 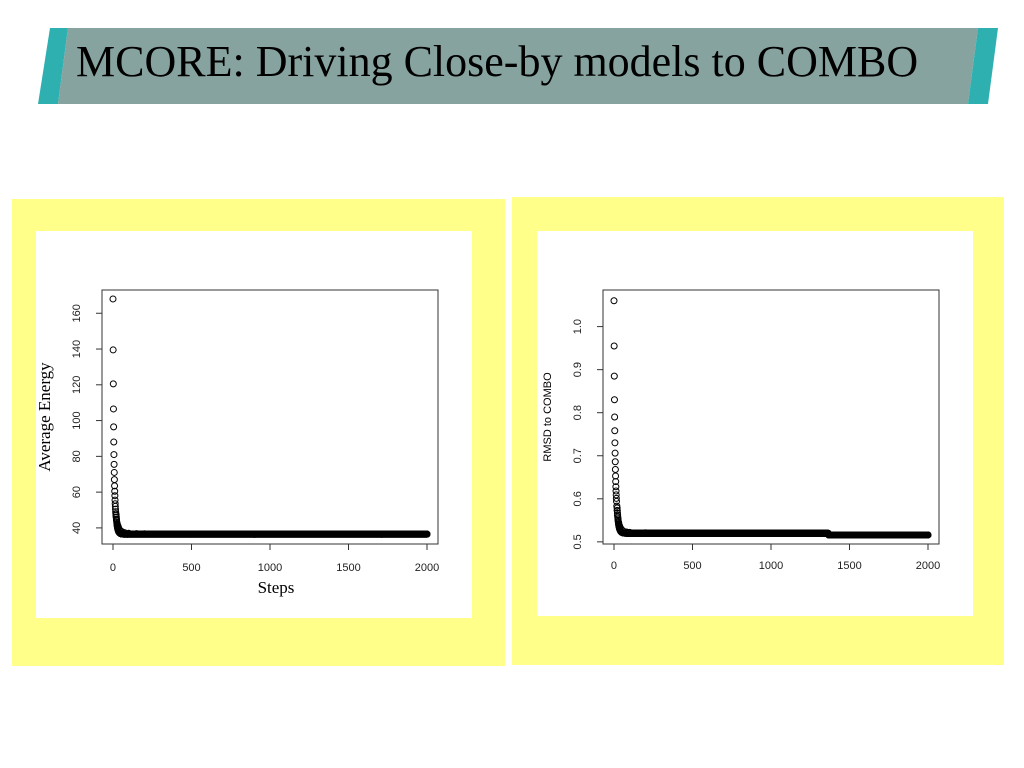 What do you see at coordinates (77, 420) in the screenshot?
I see `y-tick-label: 100` at bounding box center [77, 420].